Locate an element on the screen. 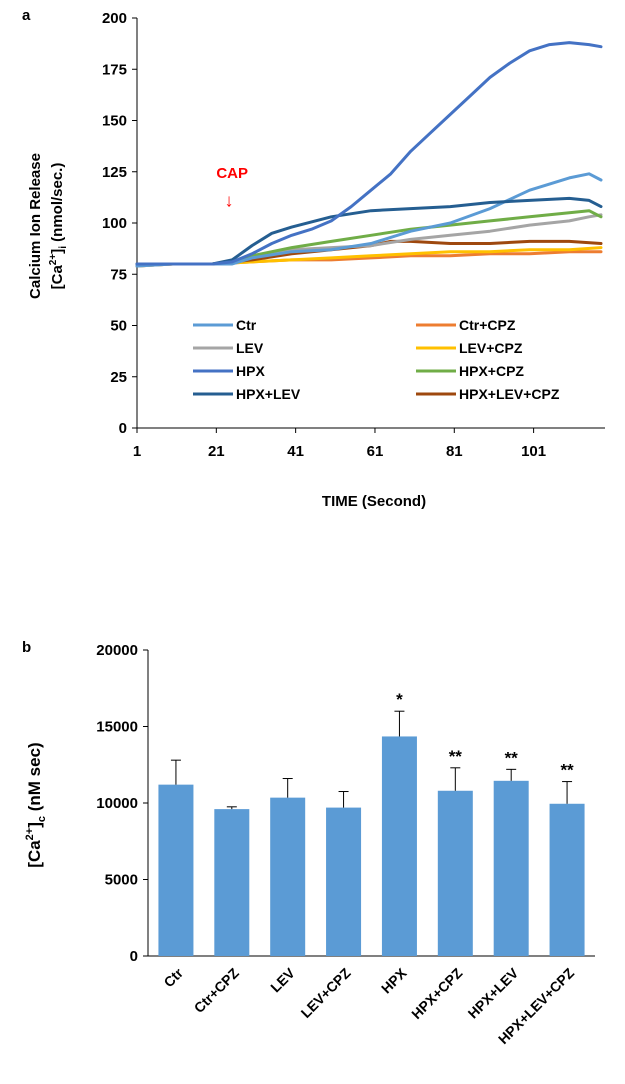 The height and width of the screenshot is (1084, 625). legend-label-hpx-plus-lev: HPX+LEV is located at coordinates (268, 394).